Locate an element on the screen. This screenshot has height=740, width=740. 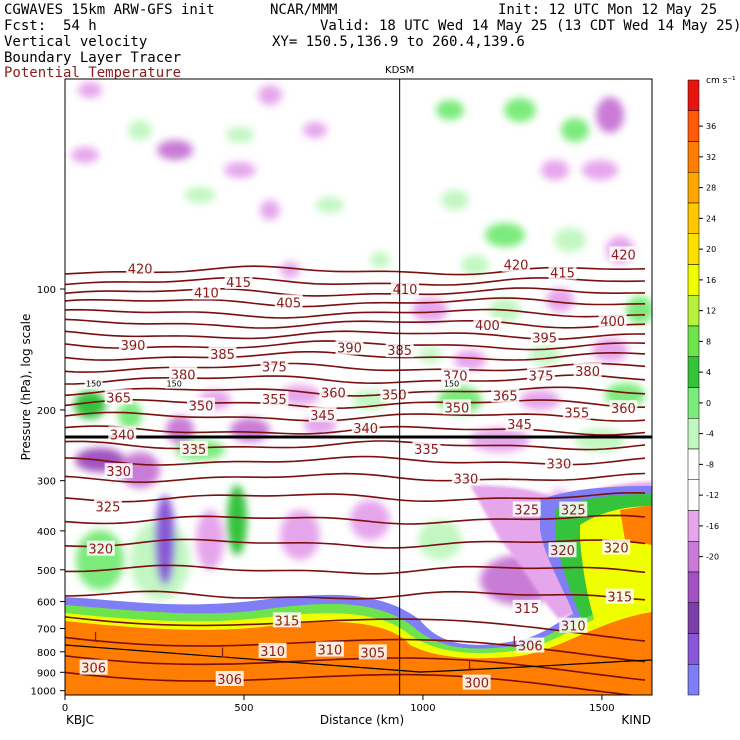
contour-label: 325 is located at coordinates (526, 511).